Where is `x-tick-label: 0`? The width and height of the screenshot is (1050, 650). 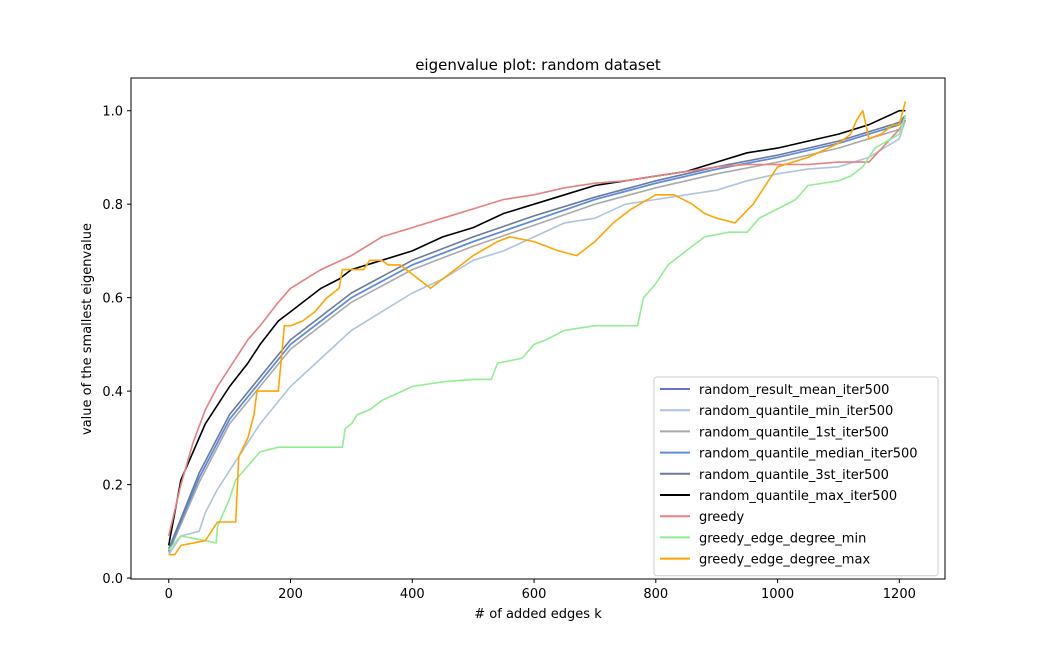
x-tick-label: 0 is located at coordinates (169, 594).